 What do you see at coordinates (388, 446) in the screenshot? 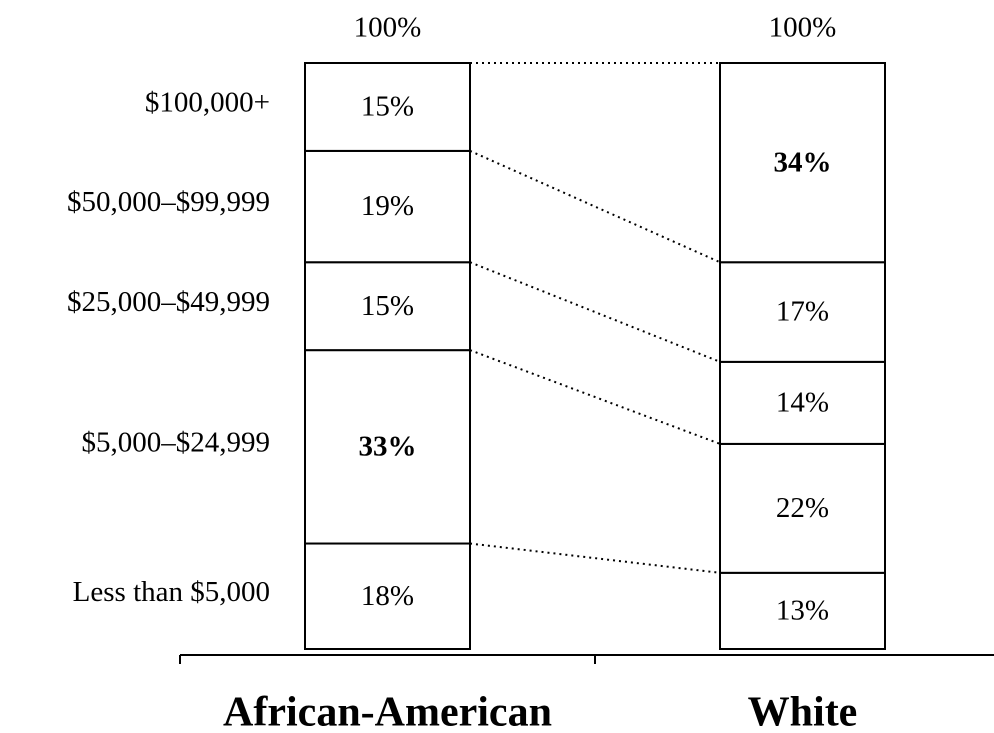
I see `value-label: 33%` at bounding box center [388, 446].